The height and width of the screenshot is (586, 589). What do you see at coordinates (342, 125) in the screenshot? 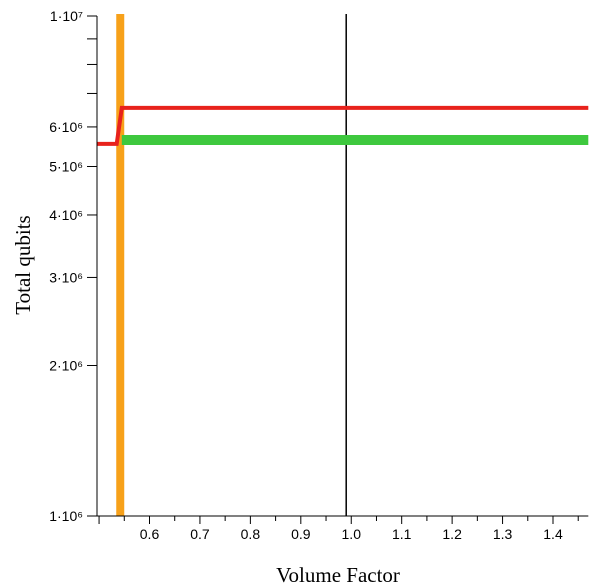
I see `red-series-line` at bounding box center [342, 125].